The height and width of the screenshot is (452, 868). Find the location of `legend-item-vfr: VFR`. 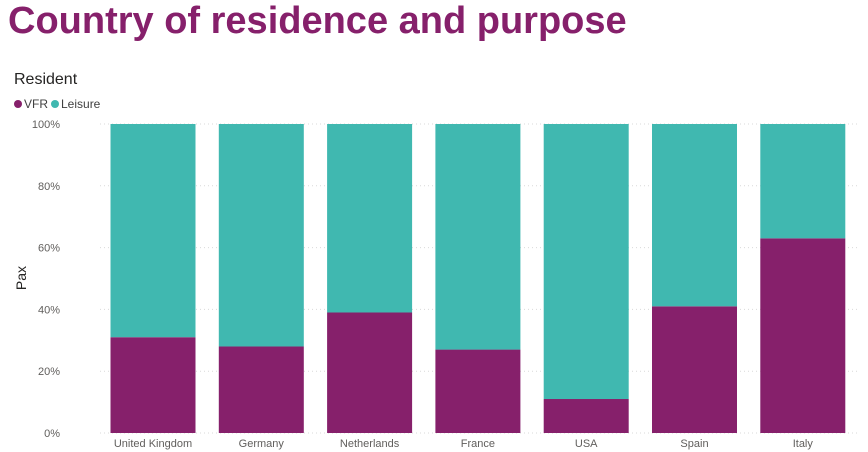

legend-item-vfr: VFR is located at coordinates (31, 104).